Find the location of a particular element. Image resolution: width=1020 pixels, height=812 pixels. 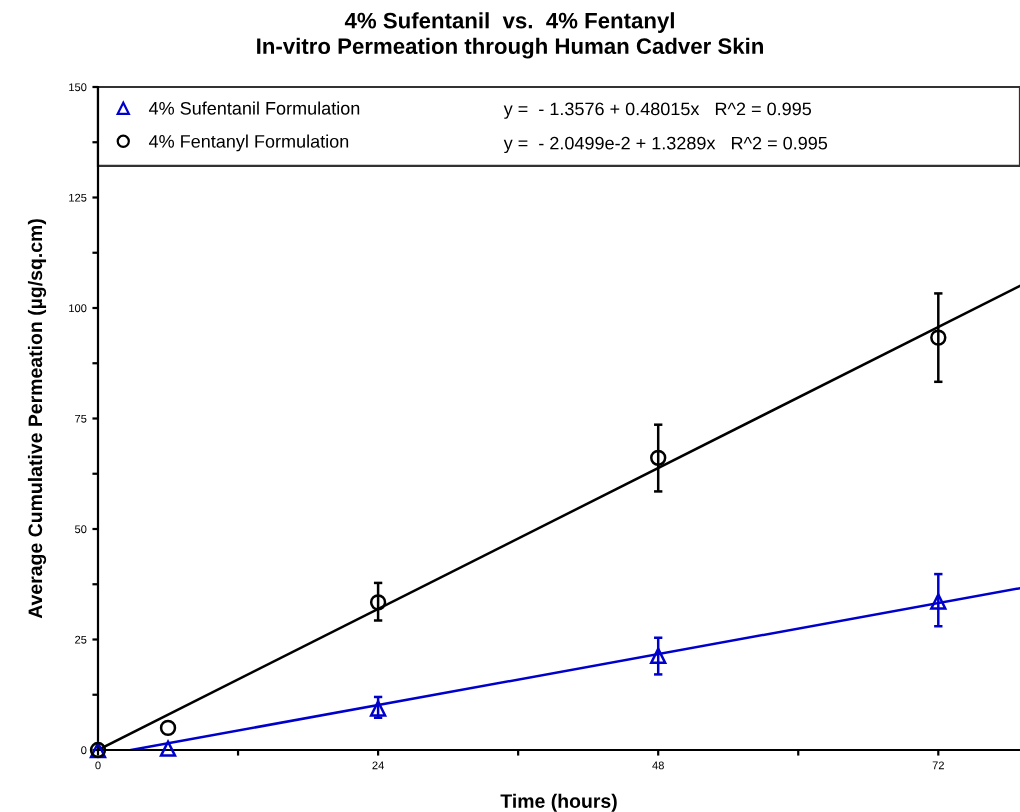

annotation: y = - 2.0499e-2 + 1.3289x R^2 = 0.995 is located at coordinates (665, 145).